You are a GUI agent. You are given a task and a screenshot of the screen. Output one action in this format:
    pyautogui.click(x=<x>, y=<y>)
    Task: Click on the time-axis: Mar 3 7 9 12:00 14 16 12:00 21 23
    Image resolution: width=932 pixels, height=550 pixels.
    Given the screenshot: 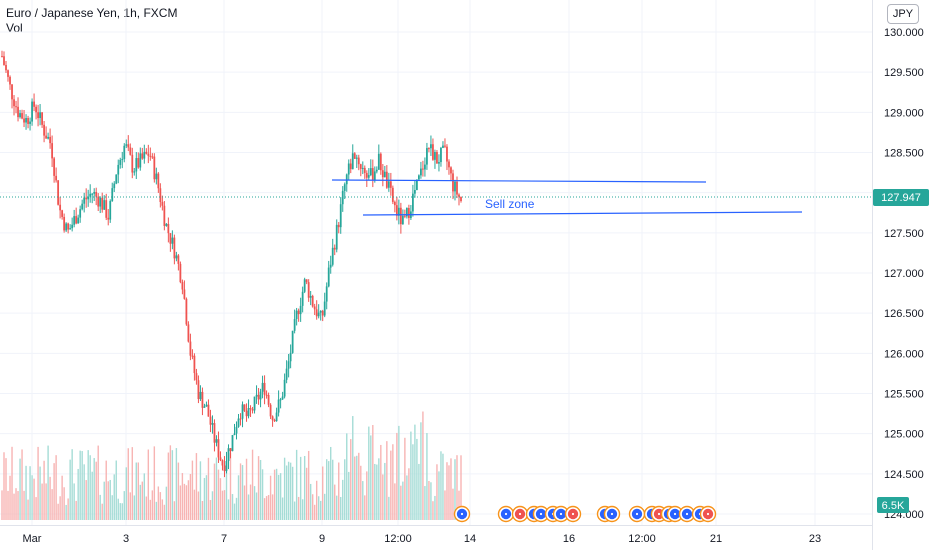 What is the action you would take?
    pyautogui.click(x=422, y=539)
    